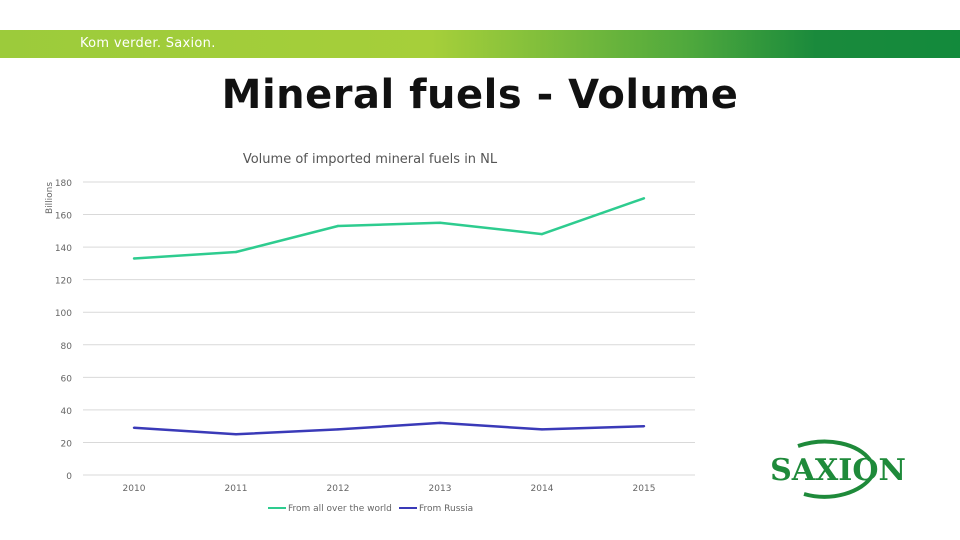 The width and height of the screenshot is (960, 540). What do you see at coordinates (63, 249) in the screenshot?
I see `y-tick-label: 140` at bounding box center [63, 249].